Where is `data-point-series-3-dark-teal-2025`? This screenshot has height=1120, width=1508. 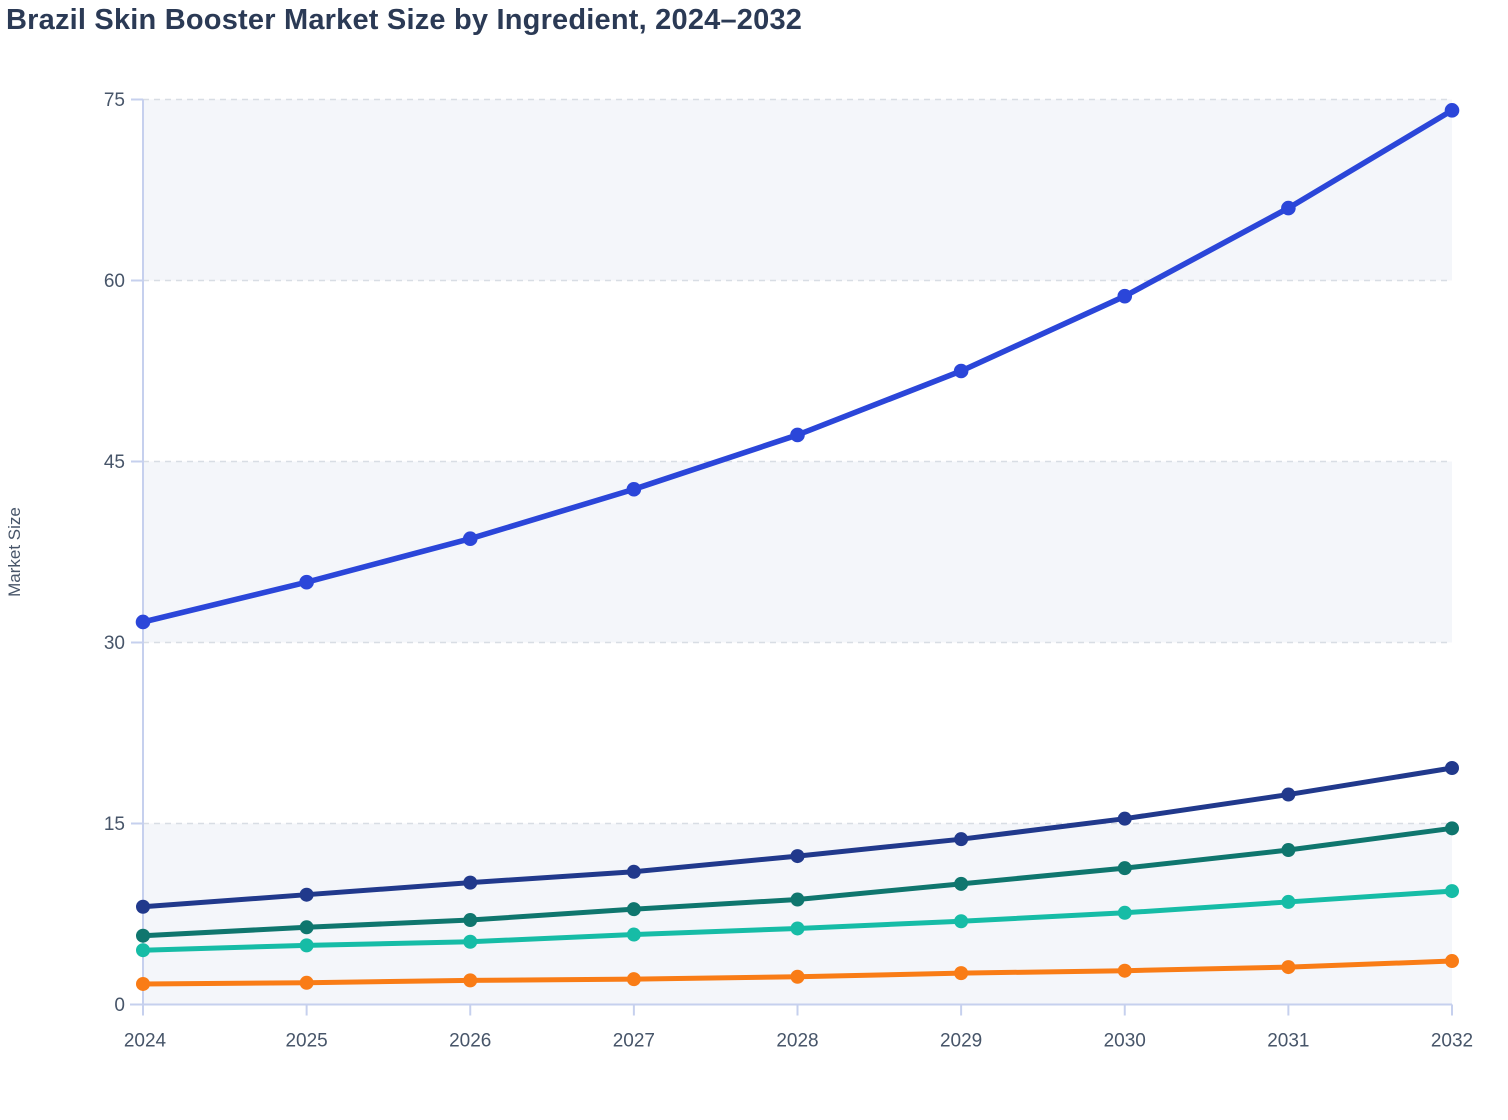
data-point-series-3-dark-teal-2025 is located at coordinates (306, 927).